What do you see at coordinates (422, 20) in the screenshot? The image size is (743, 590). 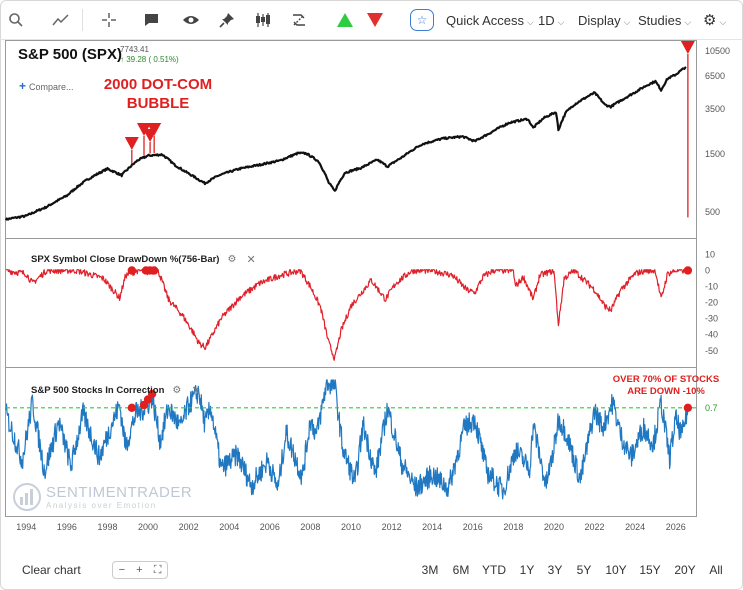 I see `star-icon: ☆` at bounding box center [422, 20].